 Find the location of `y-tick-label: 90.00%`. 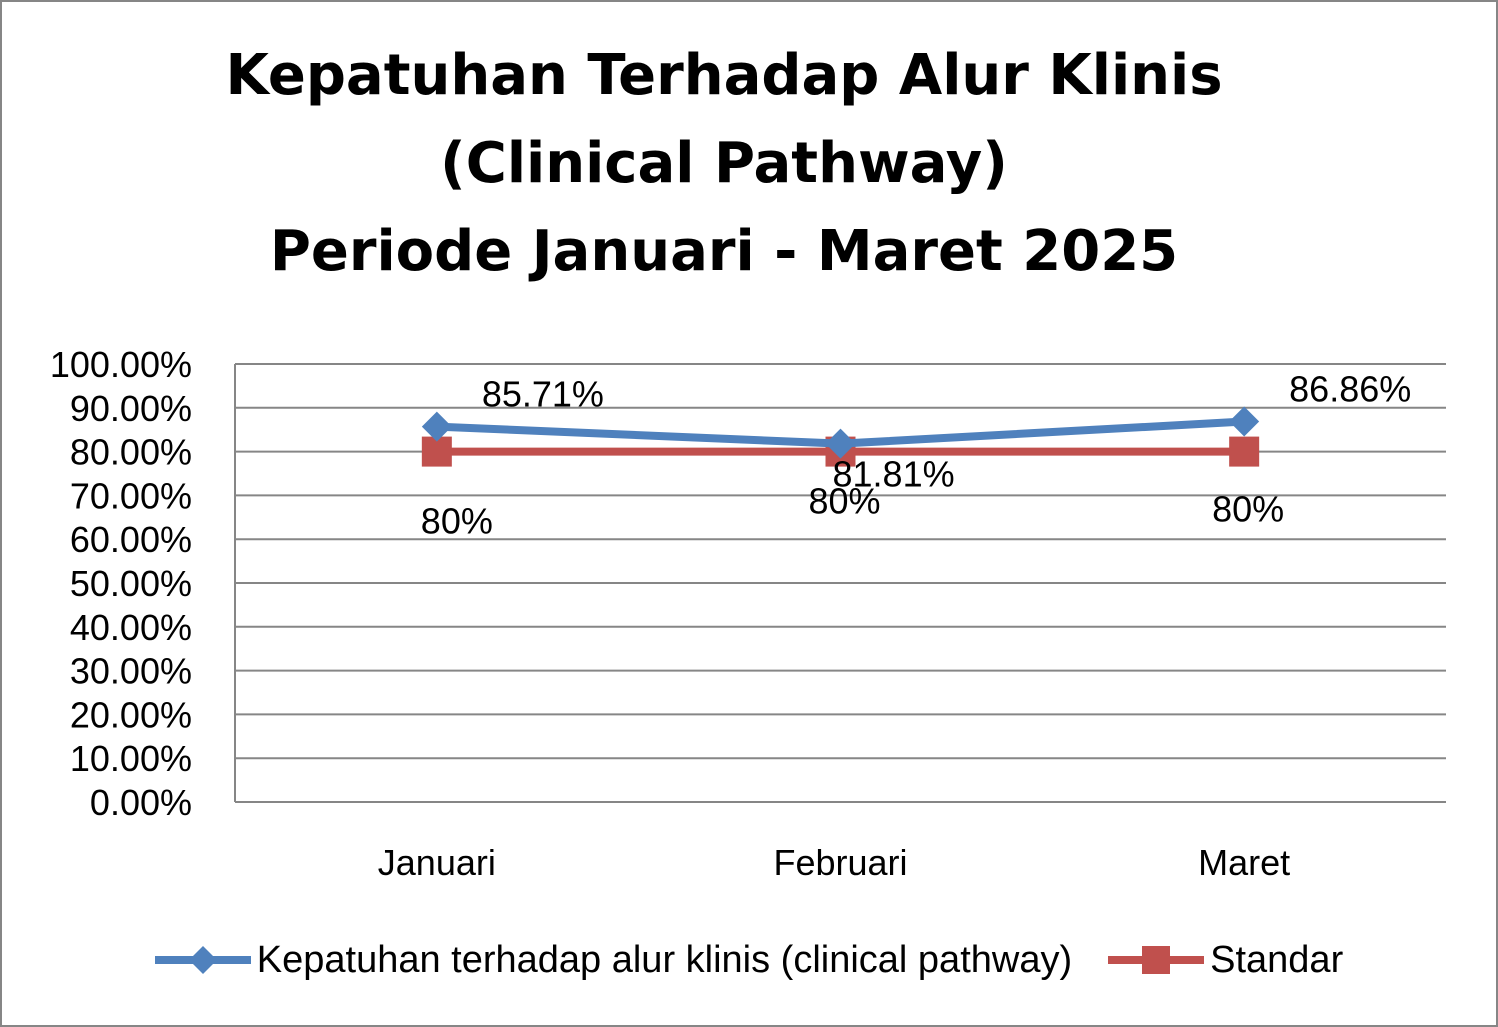

y-tick-label: 90.00% is located at coordinates (131, 408).